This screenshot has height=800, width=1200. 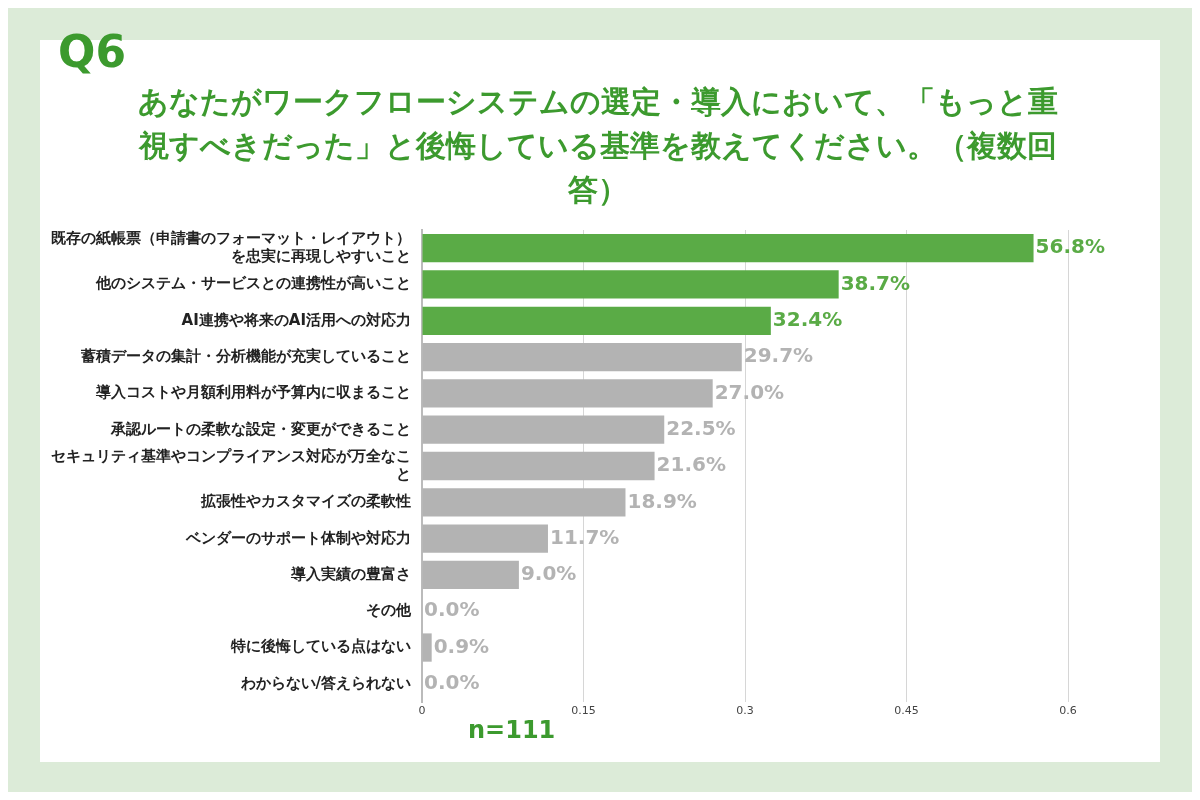 I want to click on y-tick-label: わからない/答えられない, so click(x=325, y=682).